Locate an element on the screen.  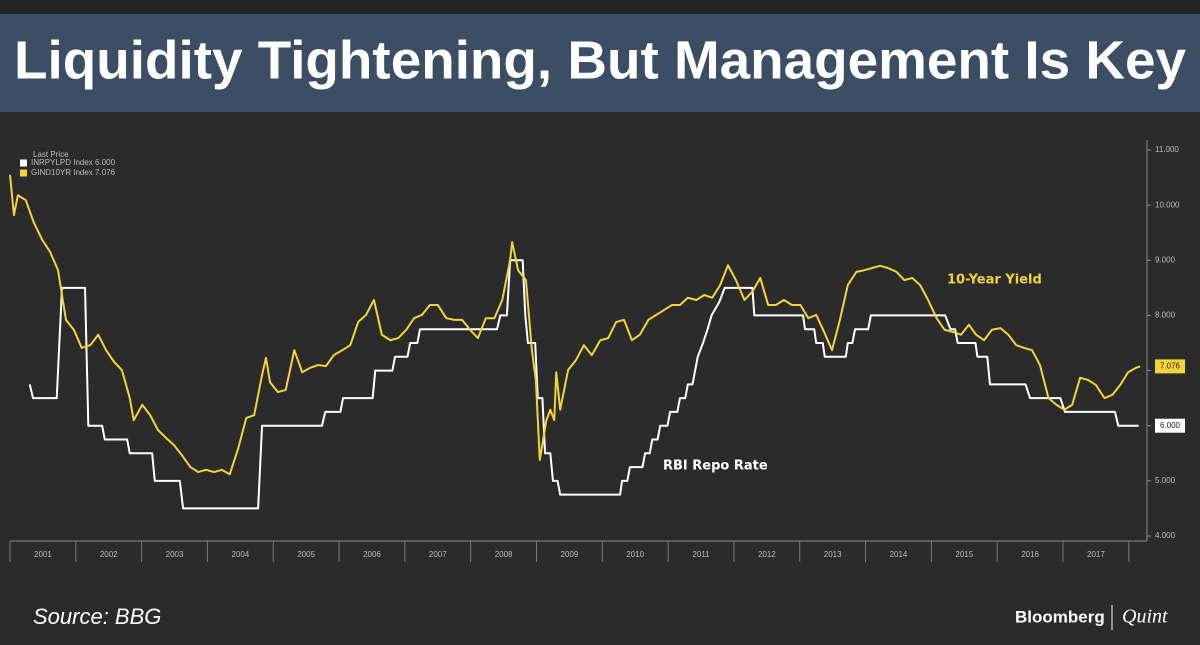
legend-title: Last Price is located at coordinates (51, 154).